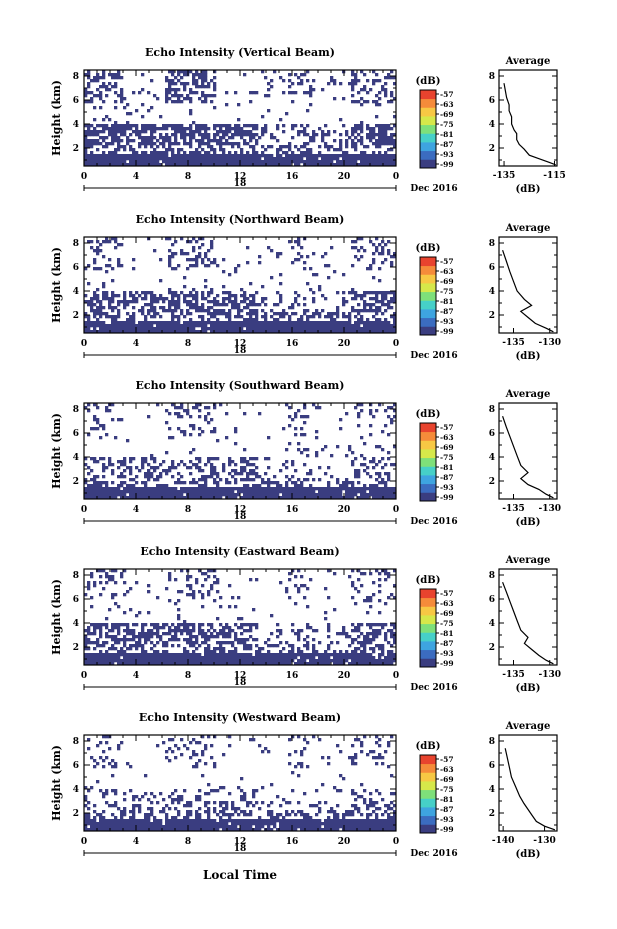 The height and width of the screenshot is (929, 617). I want to click on colorbar-tick-label: -75, so click(447, 623).